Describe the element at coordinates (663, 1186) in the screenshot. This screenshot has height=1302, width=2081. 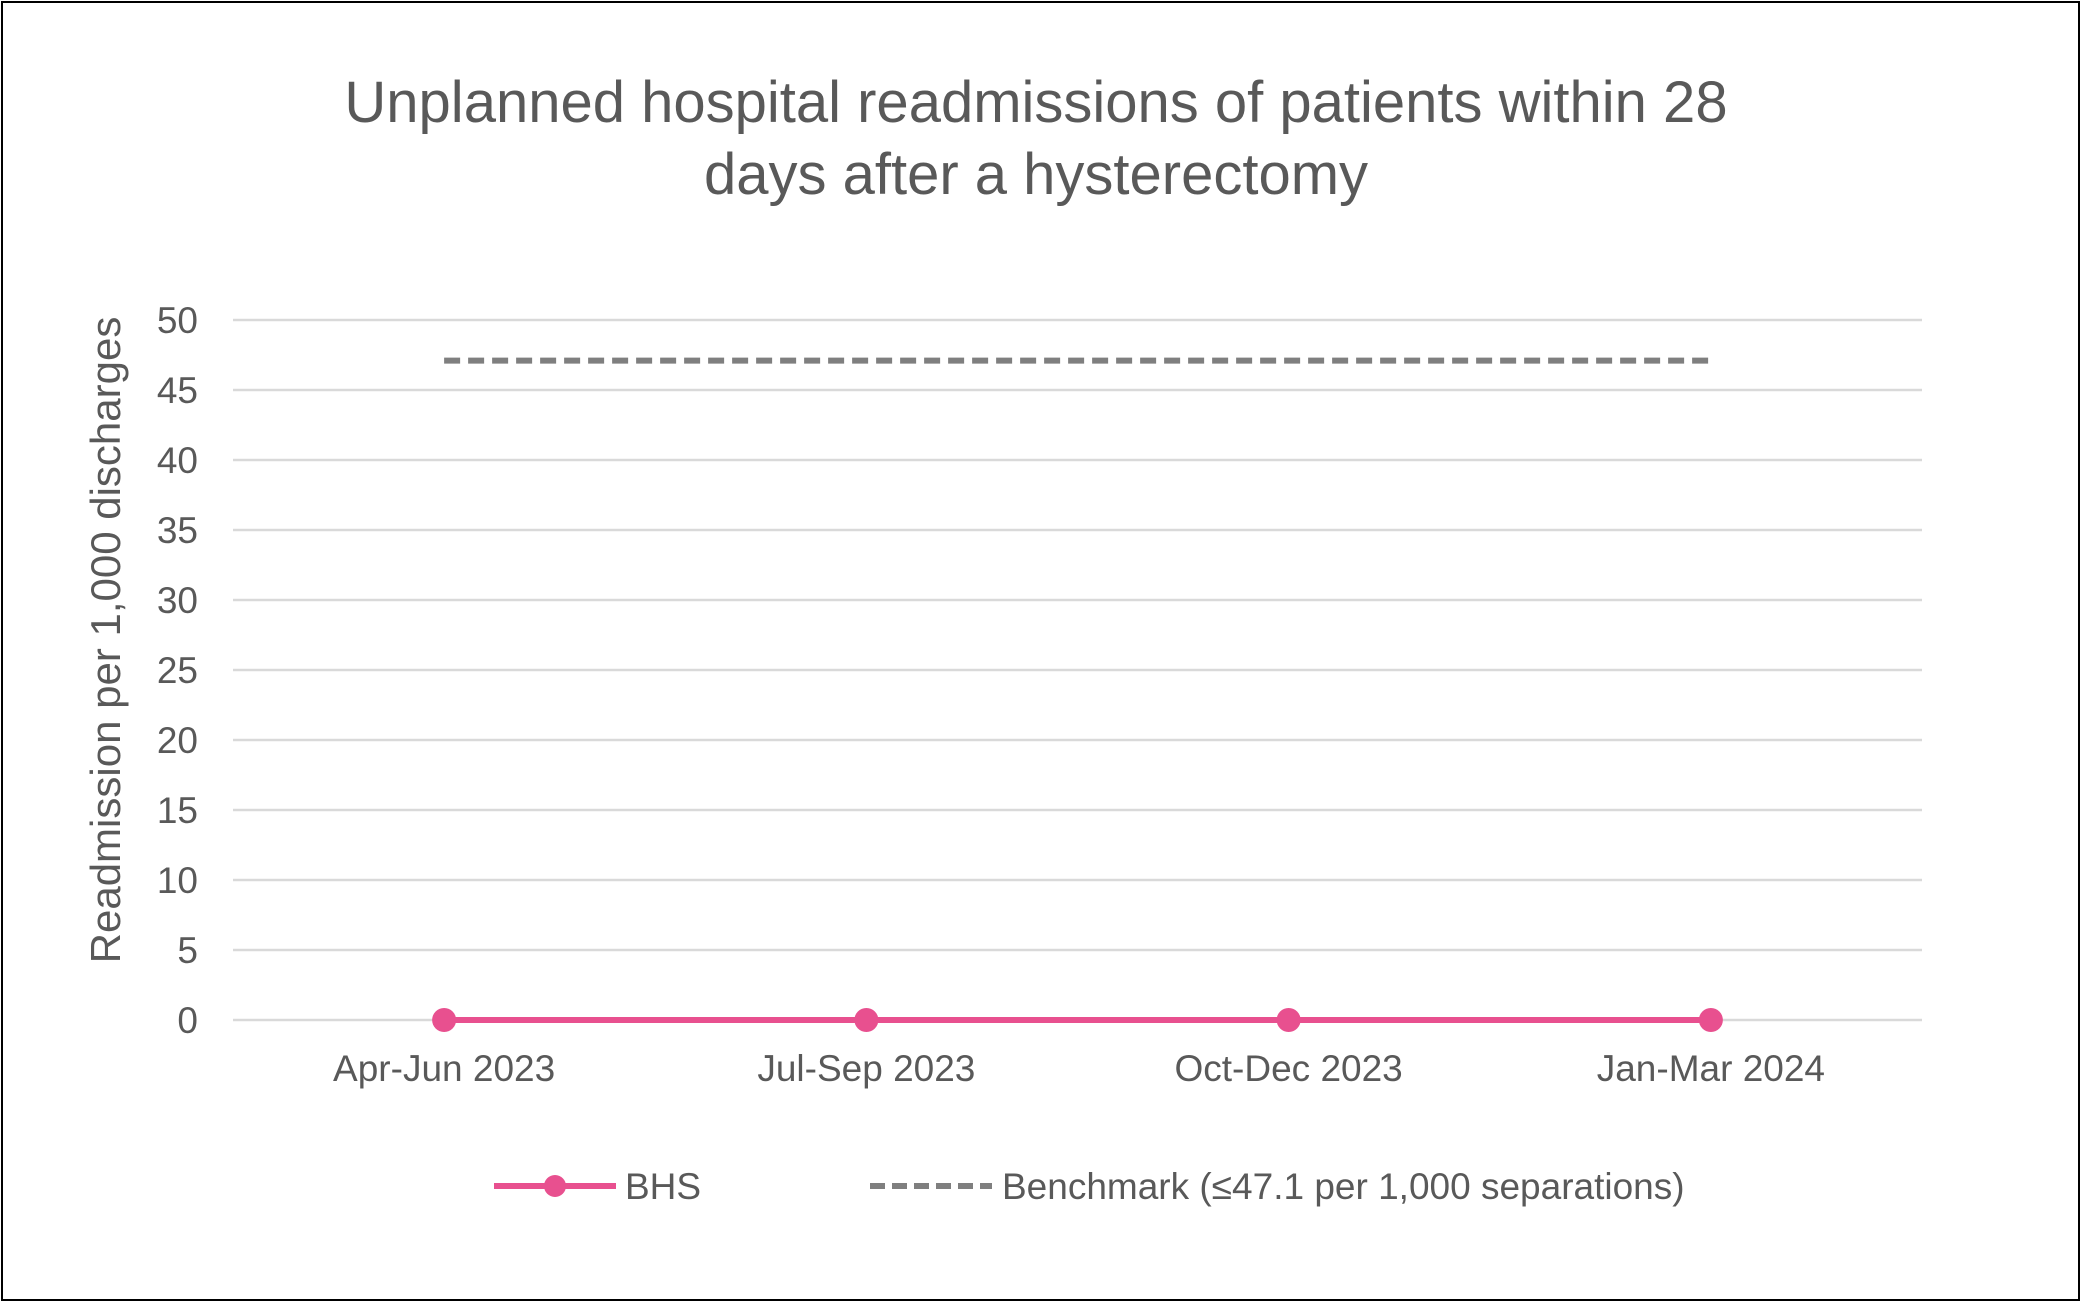
I see `legend-bhs-label: BHS` at that location.